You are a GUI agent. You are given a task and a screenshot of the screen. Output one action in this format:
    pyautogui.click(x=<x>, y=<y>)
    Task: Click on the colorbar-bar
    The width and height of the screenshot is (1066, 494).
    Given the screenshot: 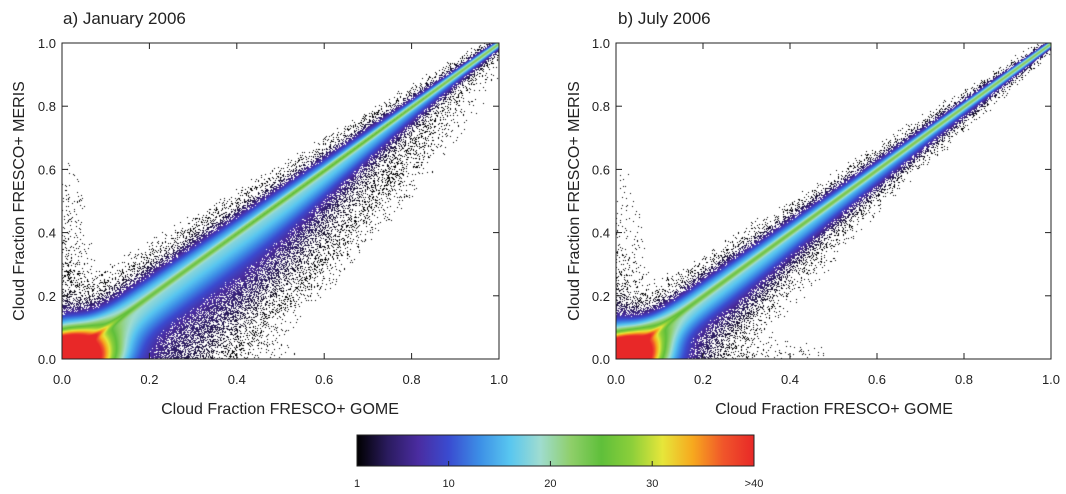 What is the action you would take?
    pyautogui.click(x=555, y=450)
    